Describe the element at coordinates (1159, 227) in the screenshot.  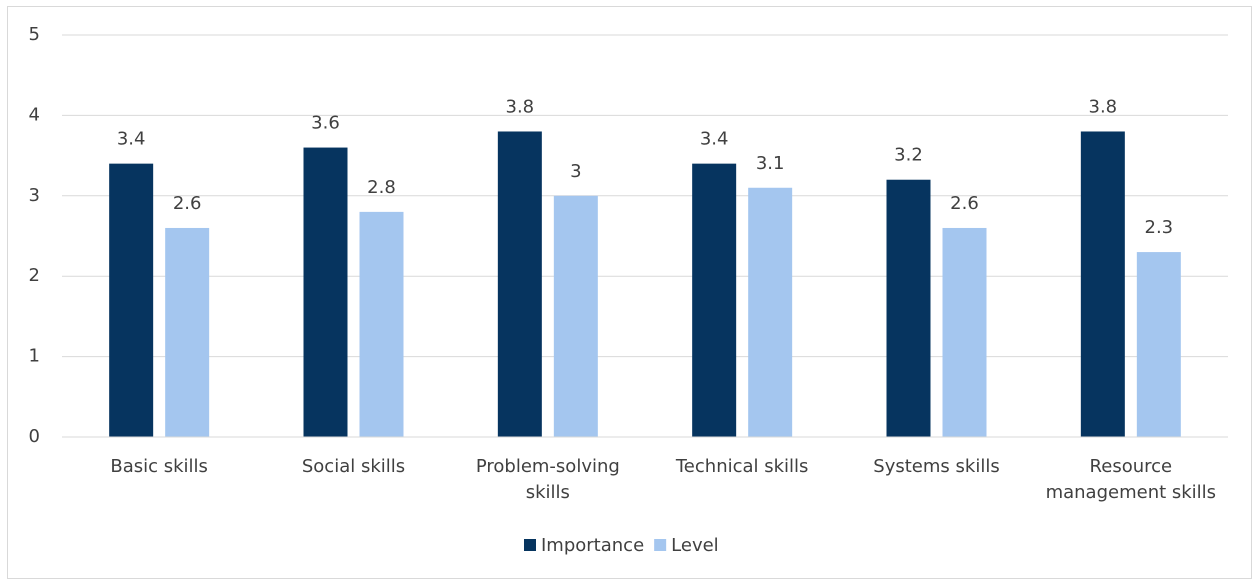
I see `value-label: 2.3` at that location.